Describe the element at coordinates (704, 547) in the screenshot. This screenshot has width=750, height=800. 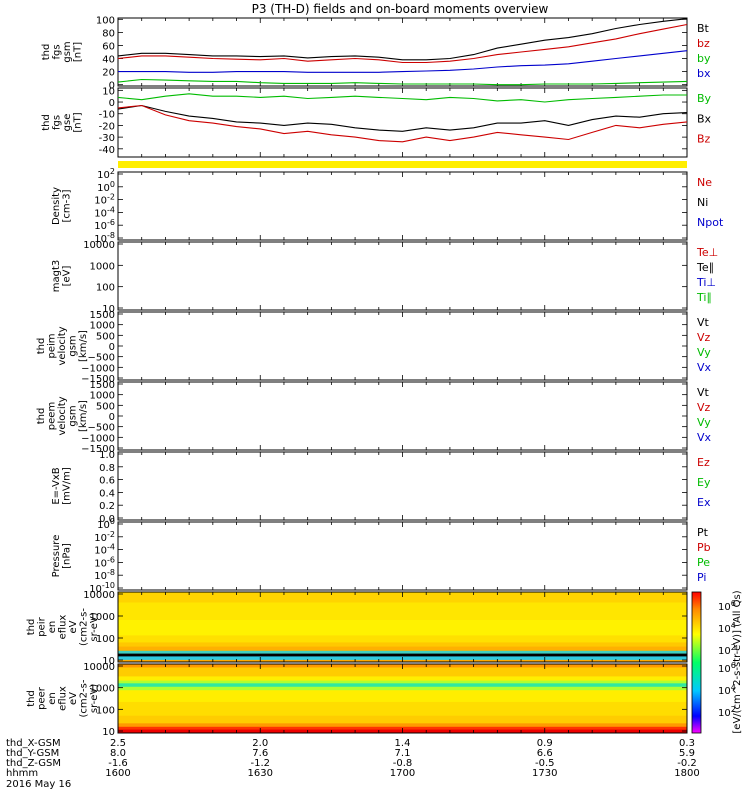
I see `legend-entry: Pb` at that location.